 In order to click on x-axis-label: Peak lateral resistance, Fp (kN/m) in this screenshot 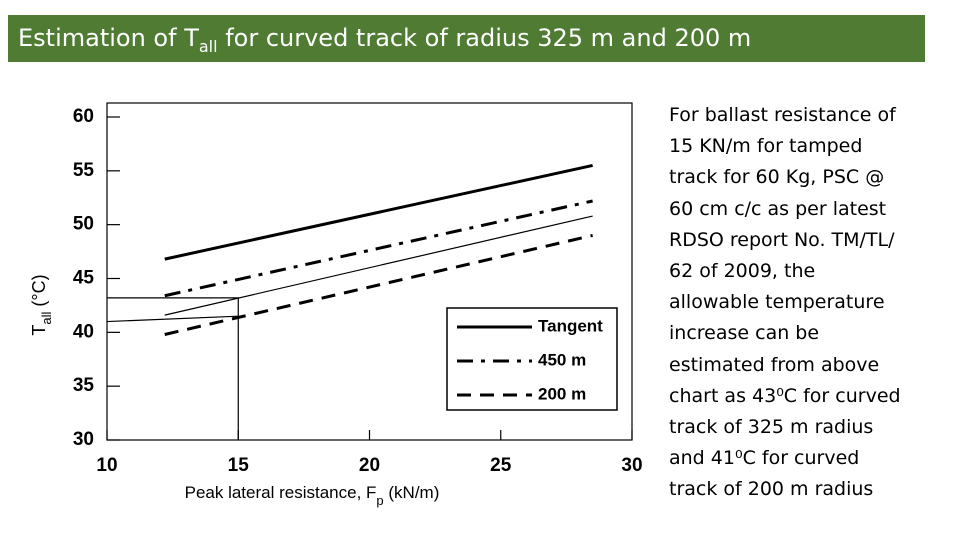, I will do `click(312, 495)`.